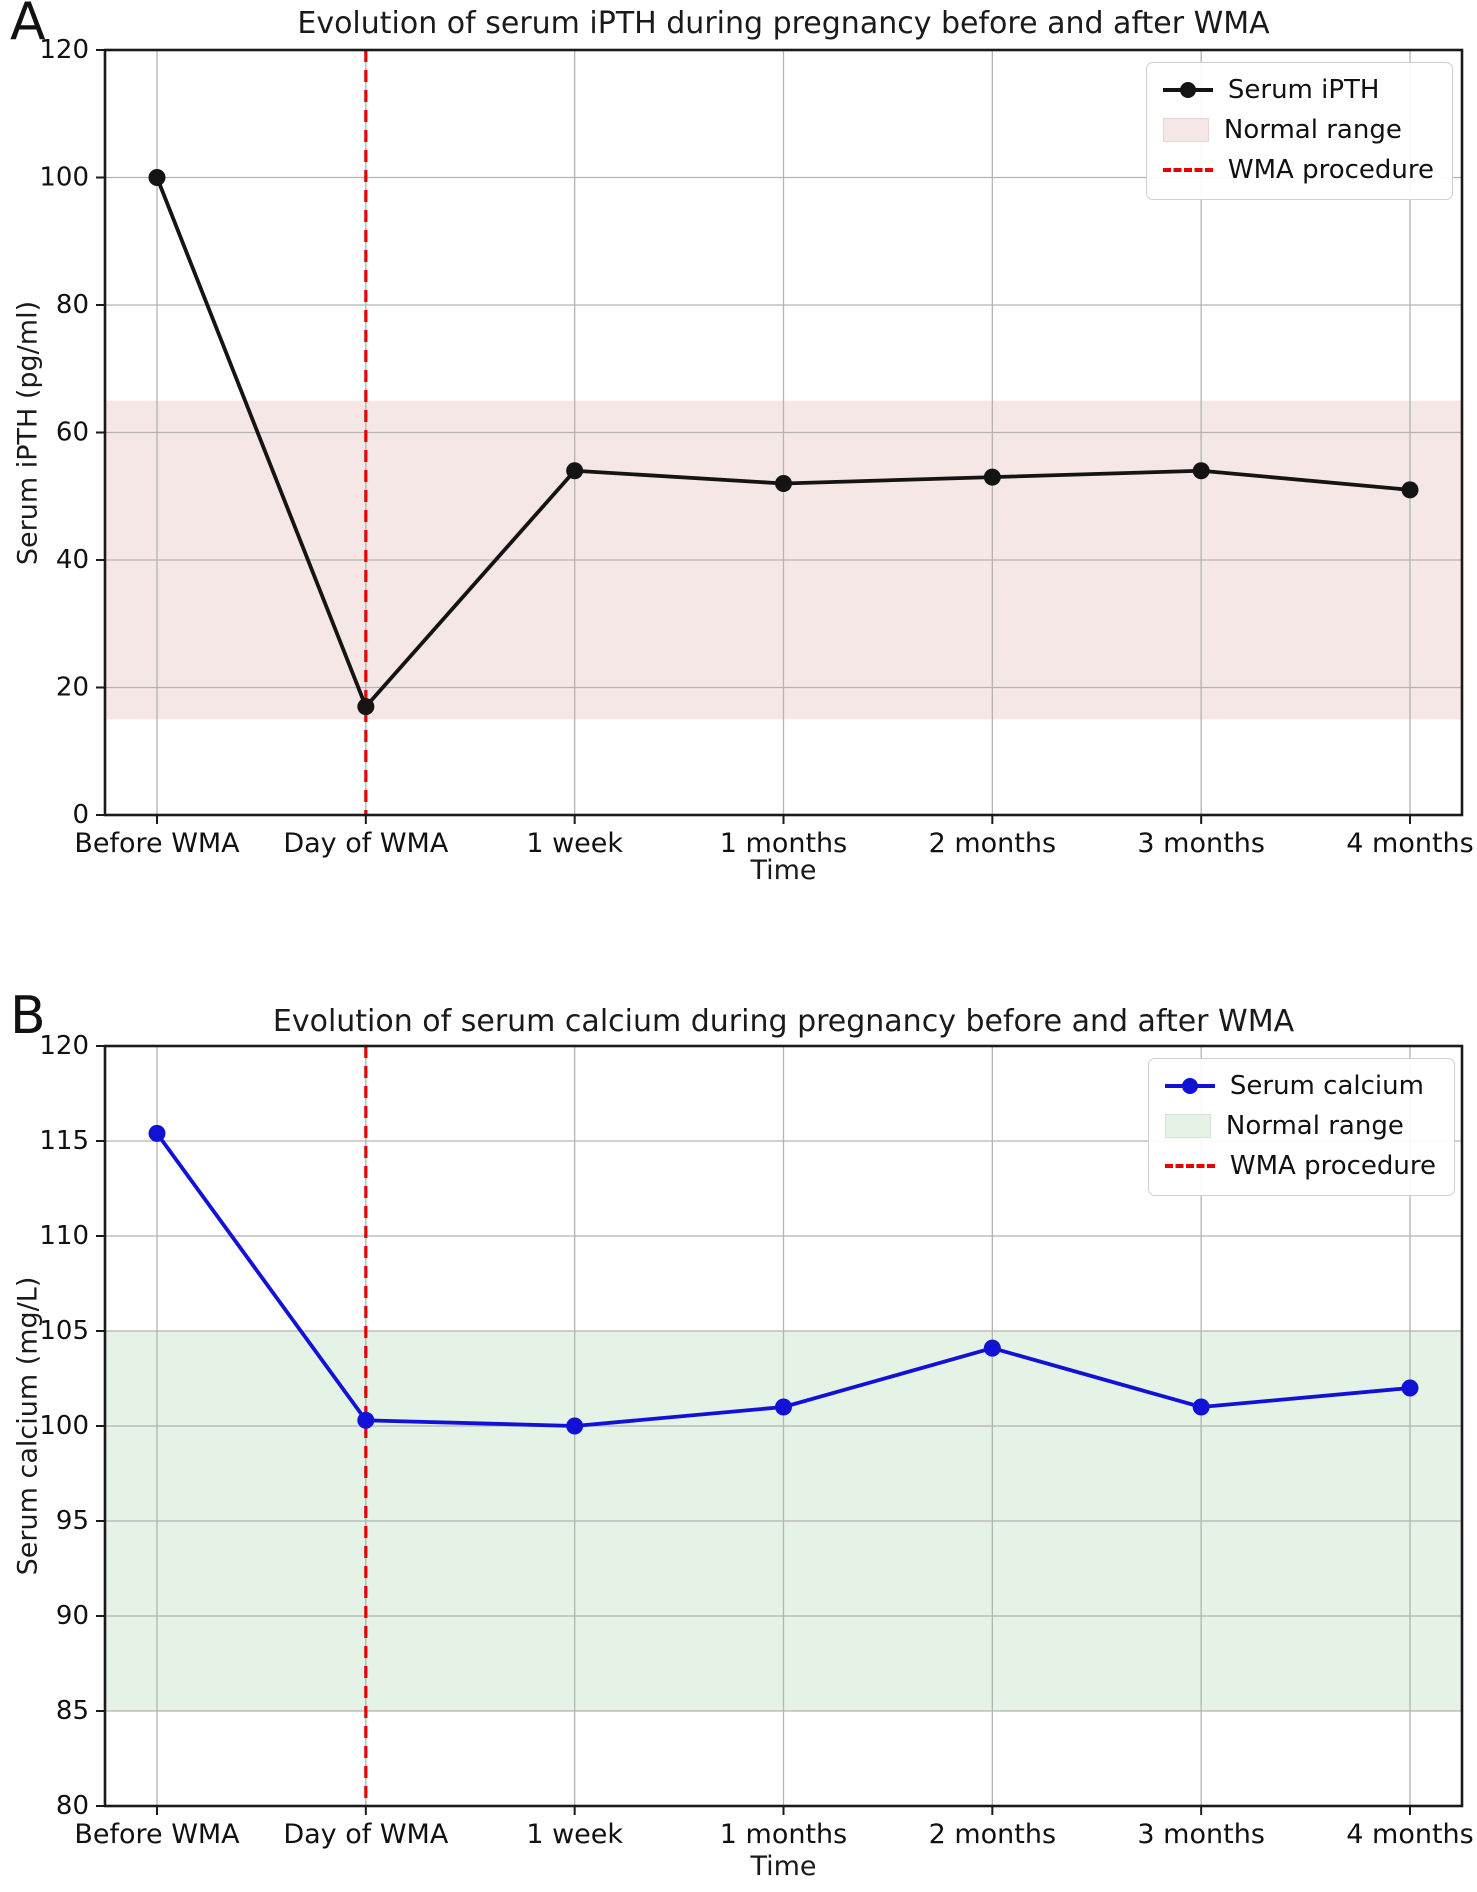  What do you see at coordinates (783, 870) in the screenshot?
I see `chart-a-x-axis-label: Time` at bounding box center [783, 870].